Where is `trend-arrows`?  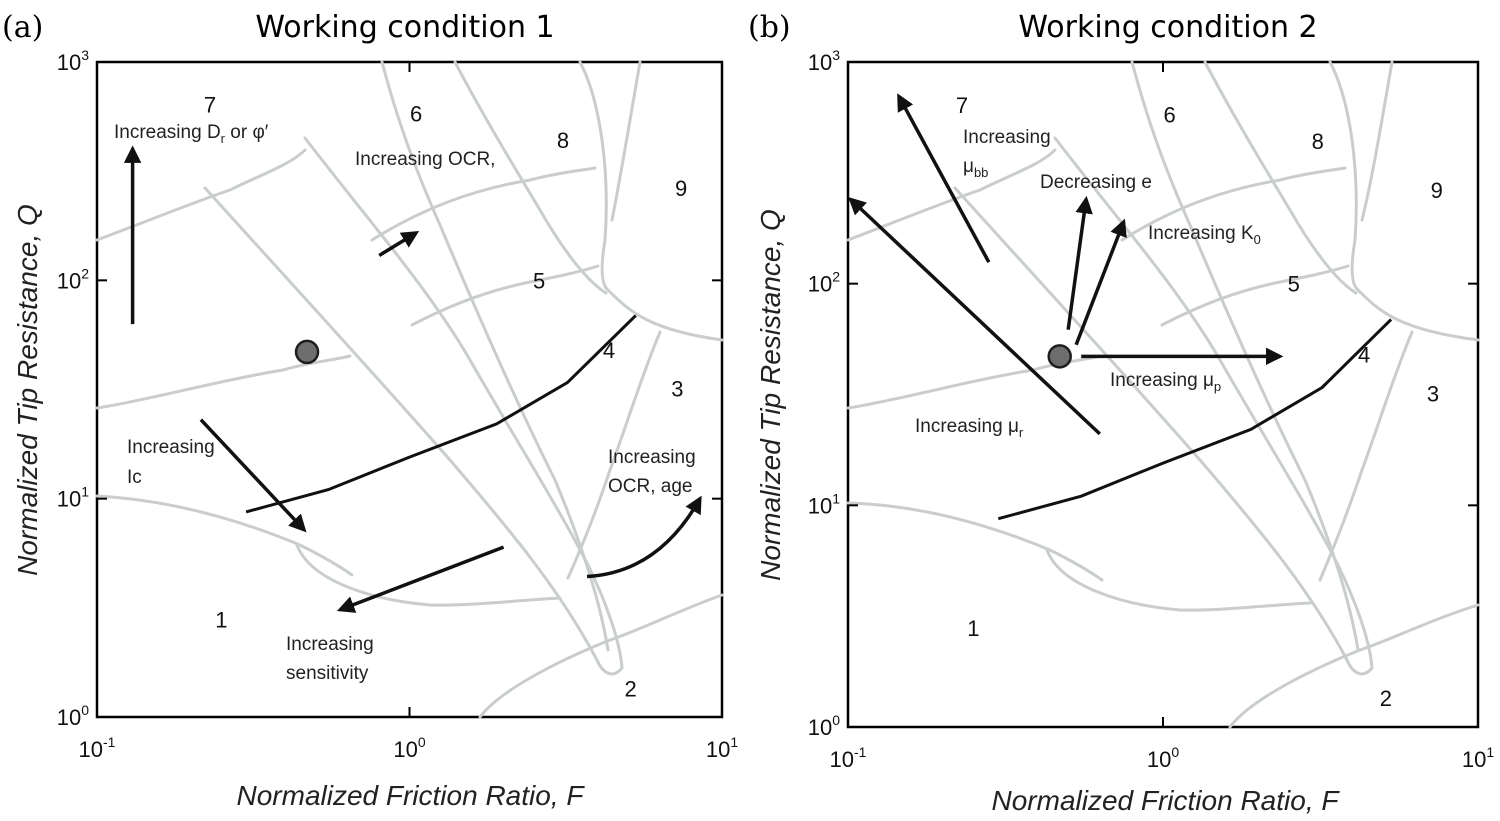 trend-arrows is located at coordinates (1066, 264).